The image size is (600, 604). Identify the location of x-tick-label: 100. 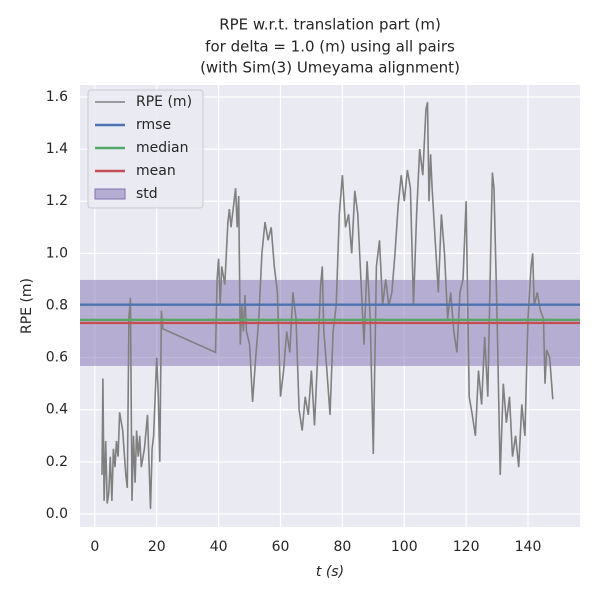
(404, 547).